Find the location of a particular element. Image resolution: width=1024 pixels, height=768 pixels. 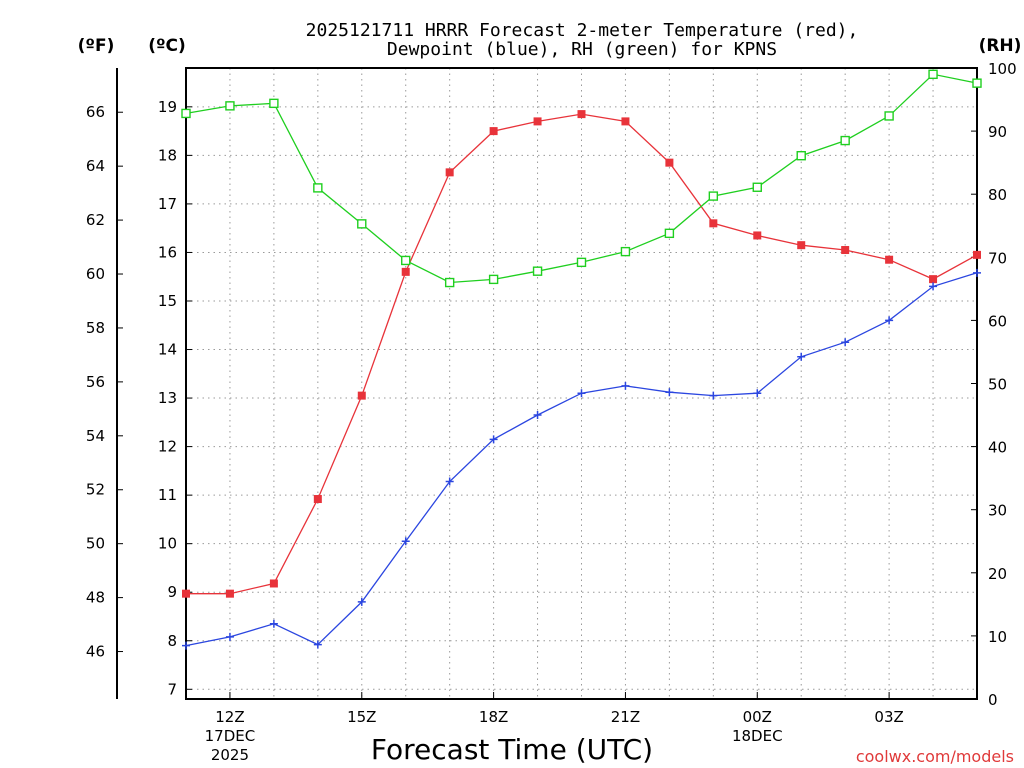

rh-tick-label: 50 is located at coordinates (997, 385).